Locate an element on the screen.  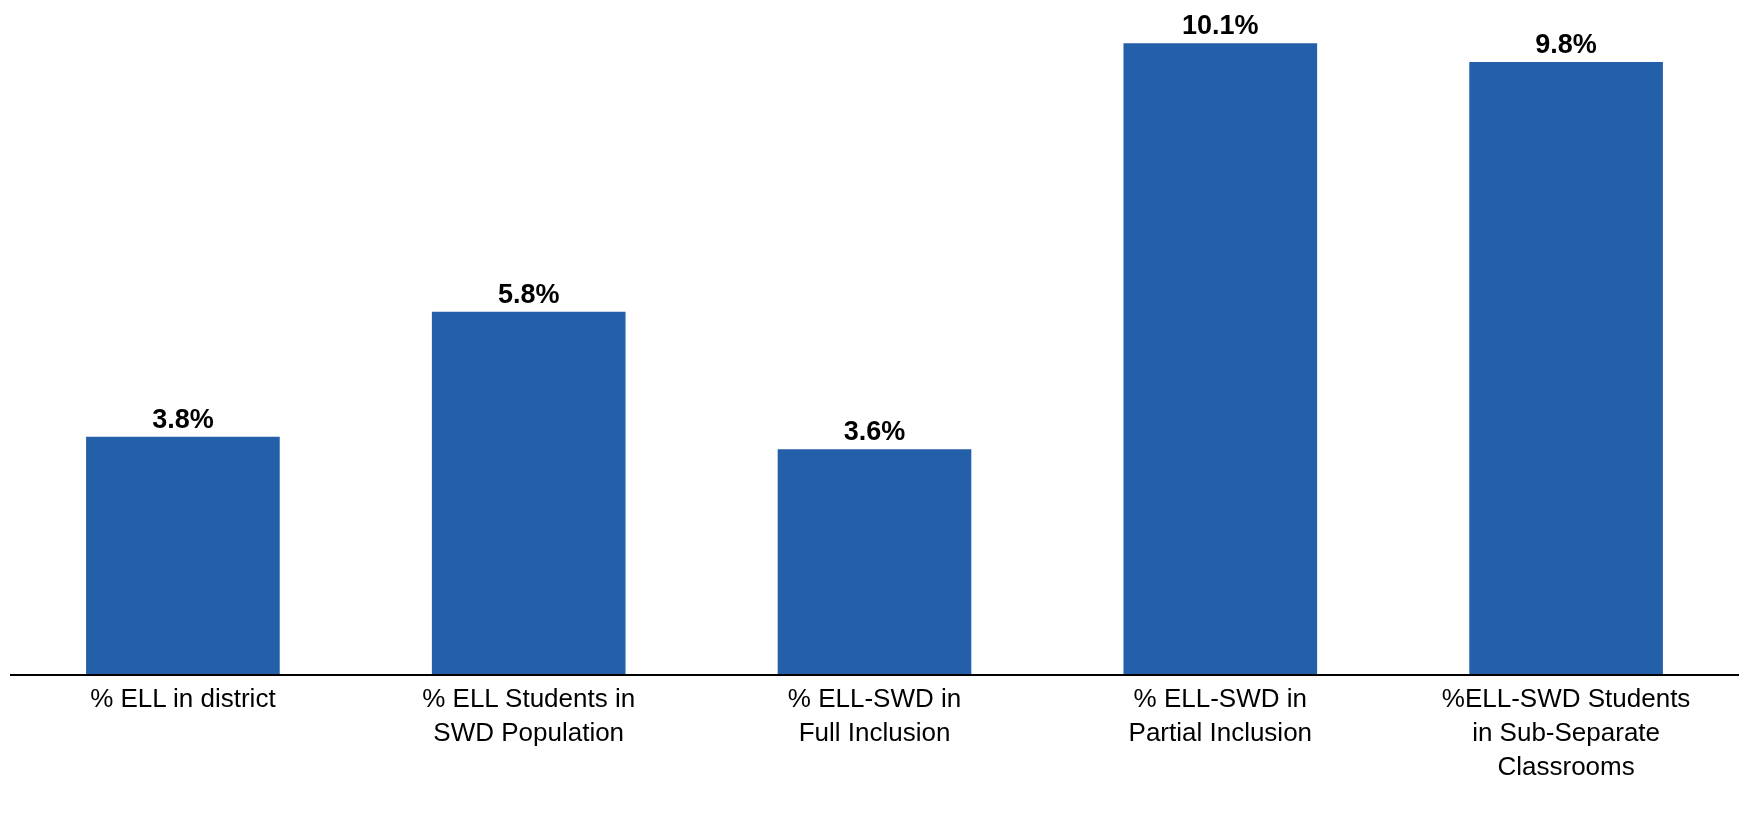
data-label: 3.8% is located at coordinates (183, 418).